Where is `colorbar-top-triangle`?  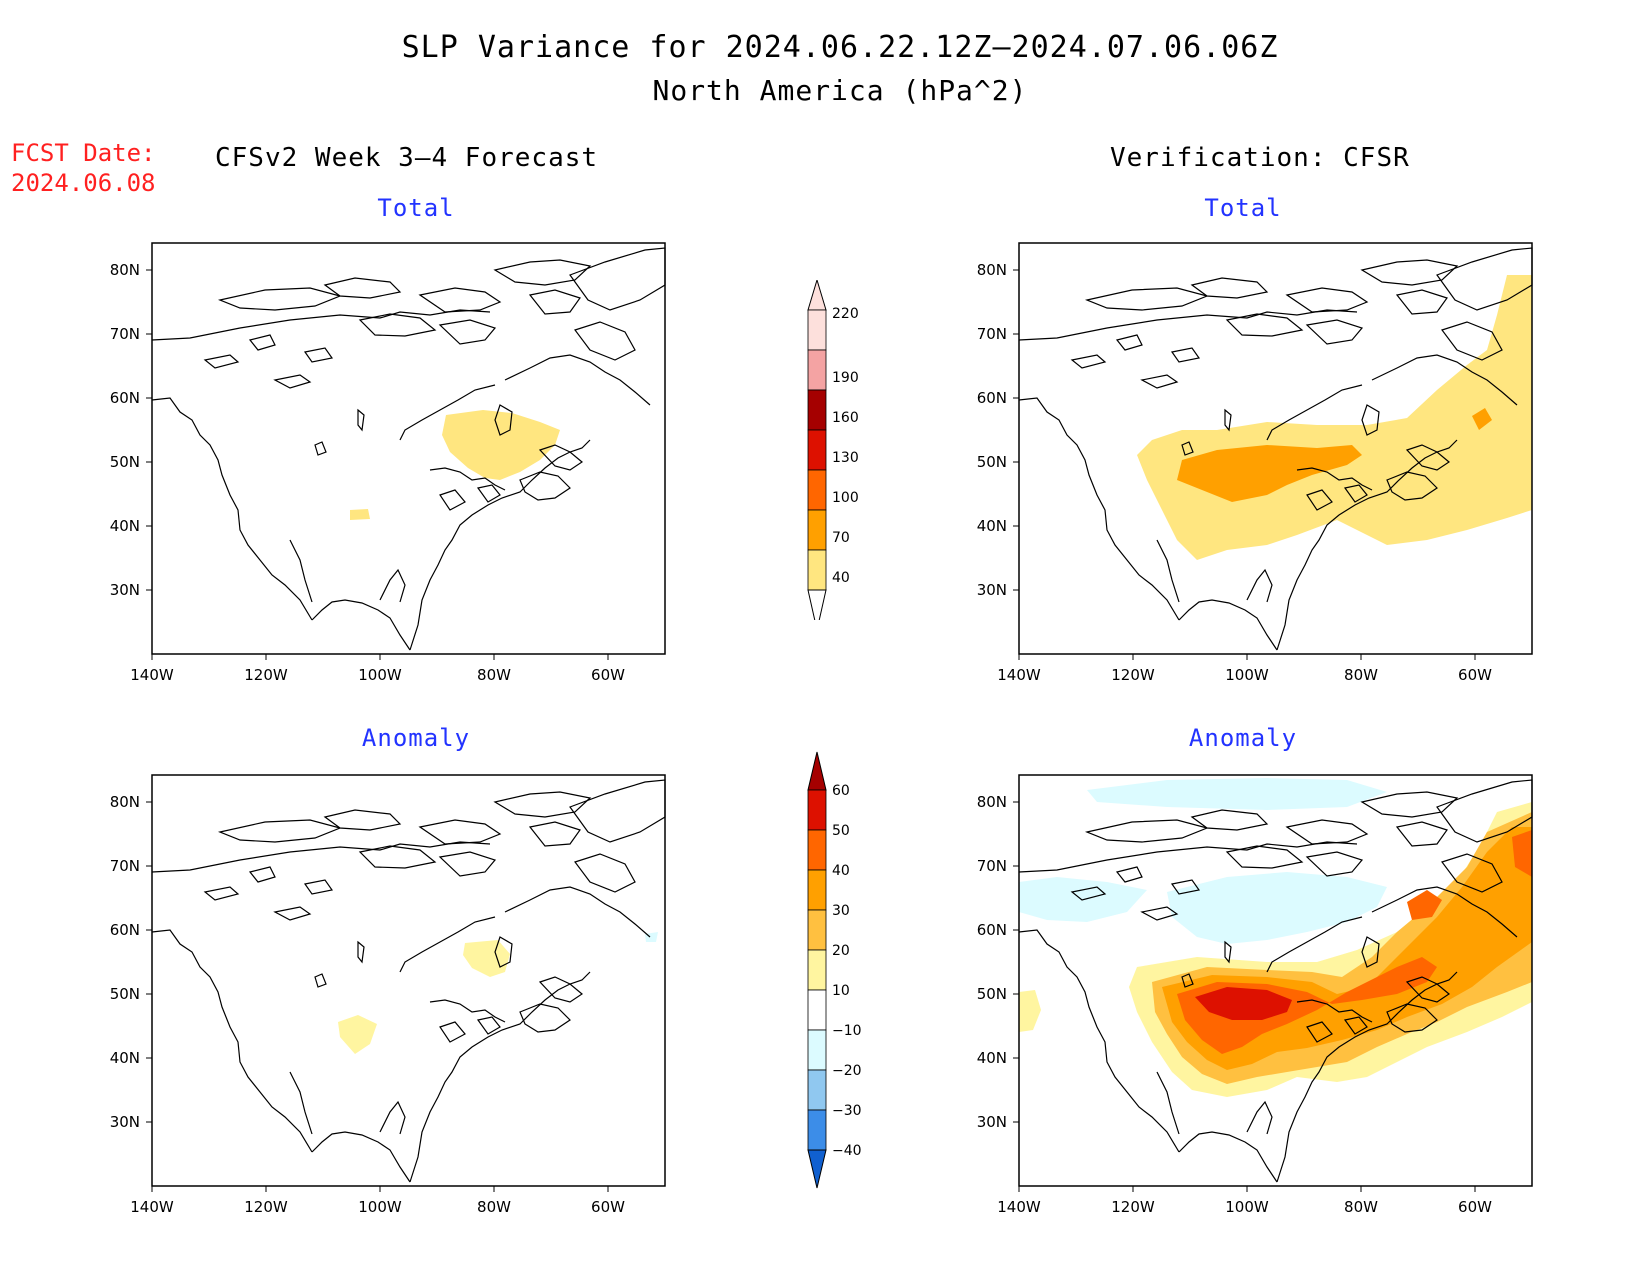 colorbar-top-triangle is located at coordinates (817, 771).